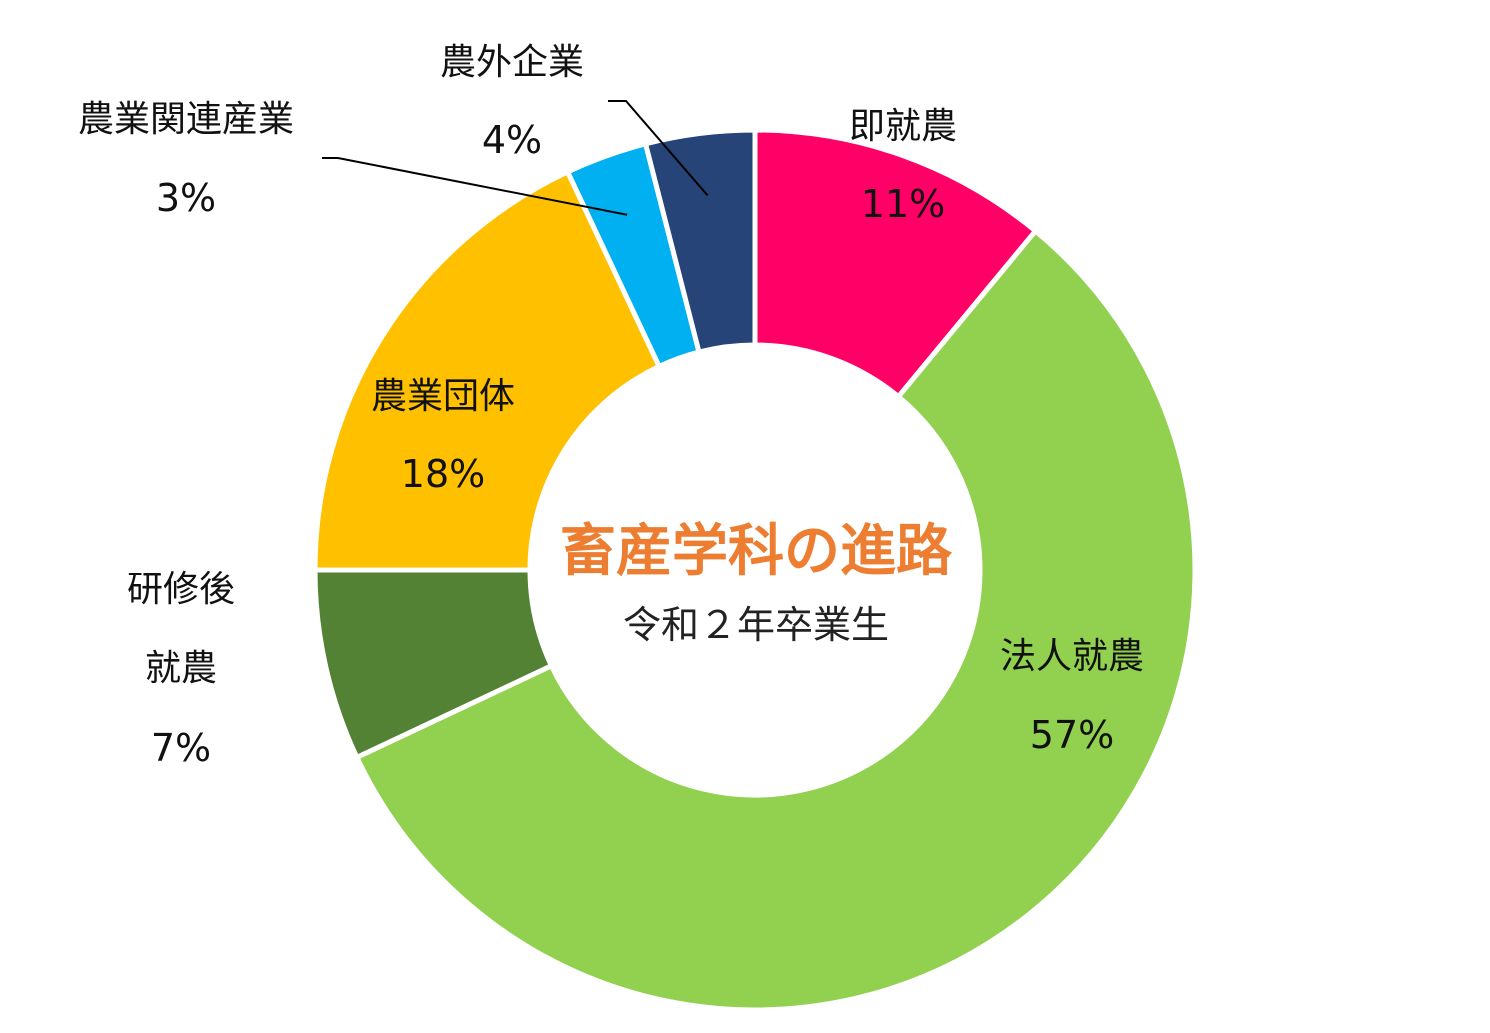  I want to click on slice-label-0: 即就農, so click(903, 126).